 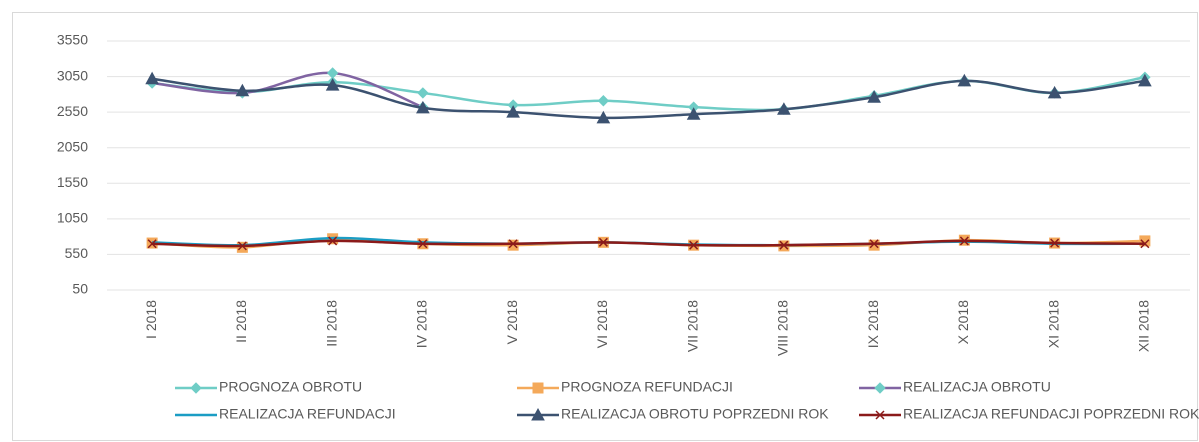 I want to click on x-tick-label: IV 2018, so click(x=422, y=324).